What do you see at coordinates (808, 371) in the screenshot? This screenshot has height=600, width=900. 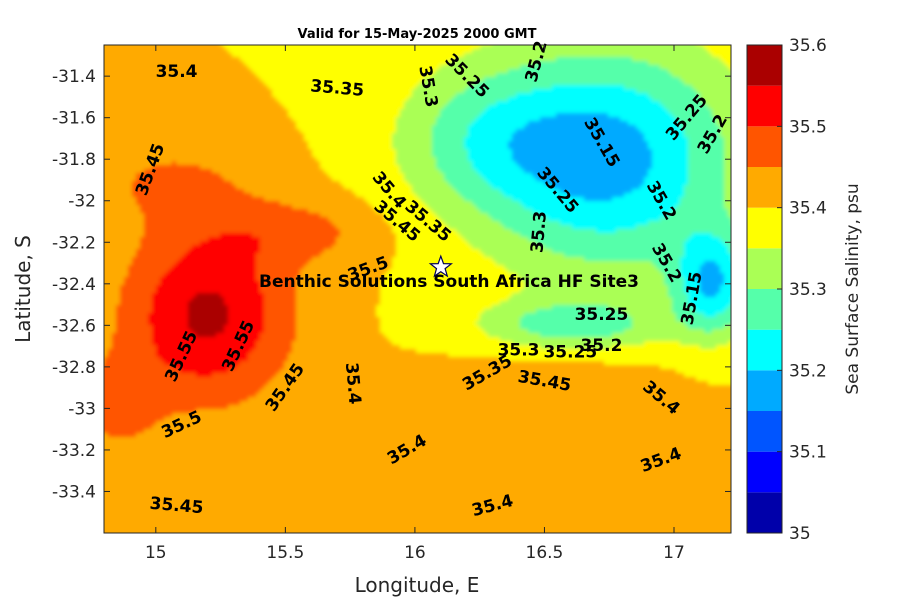 I see `colorbar-tick-label: 35.2` at bounding box center [808, 371].